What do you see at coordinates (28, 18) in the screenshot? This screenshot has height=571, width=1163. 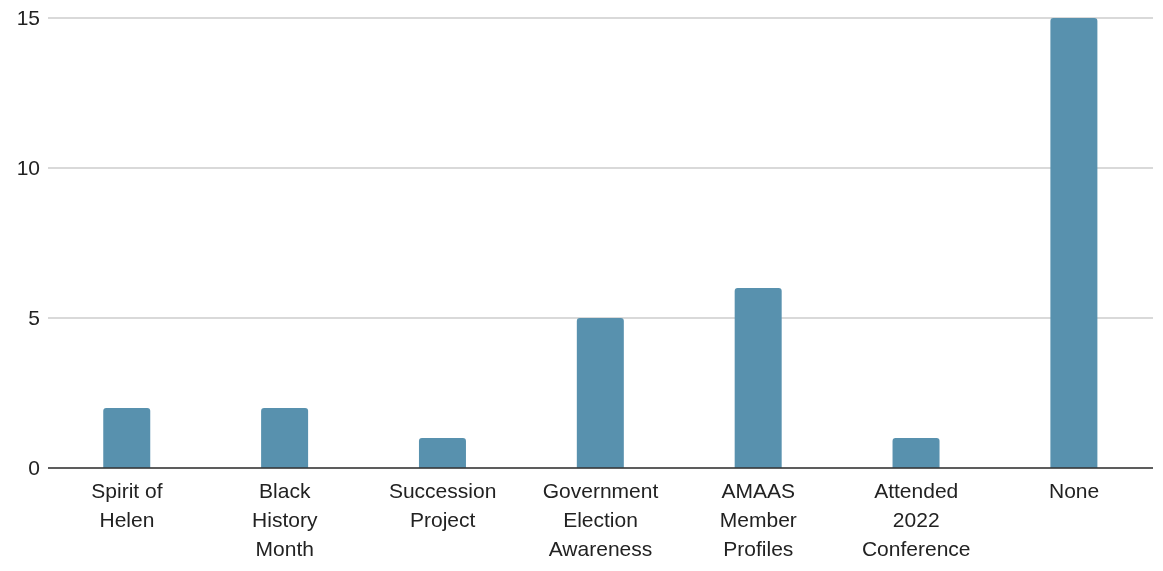 I see `y-tick-label: 15` at bounding box center [28, 18].